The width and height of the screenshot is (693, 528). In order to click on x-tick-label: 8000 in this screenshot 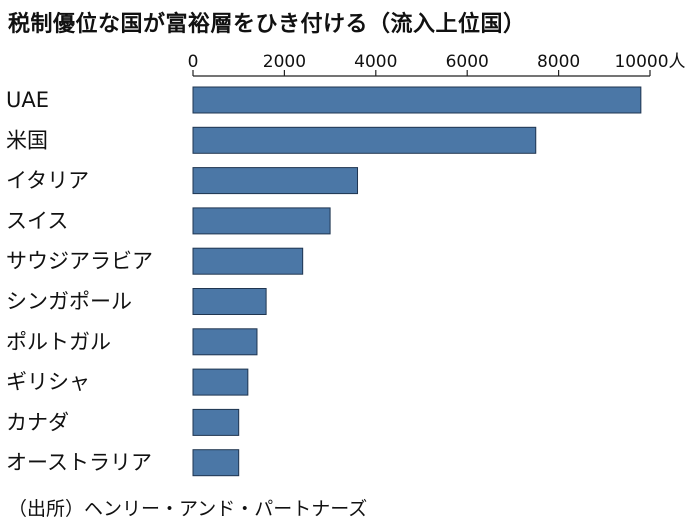, I will do `click(558, 62)`.